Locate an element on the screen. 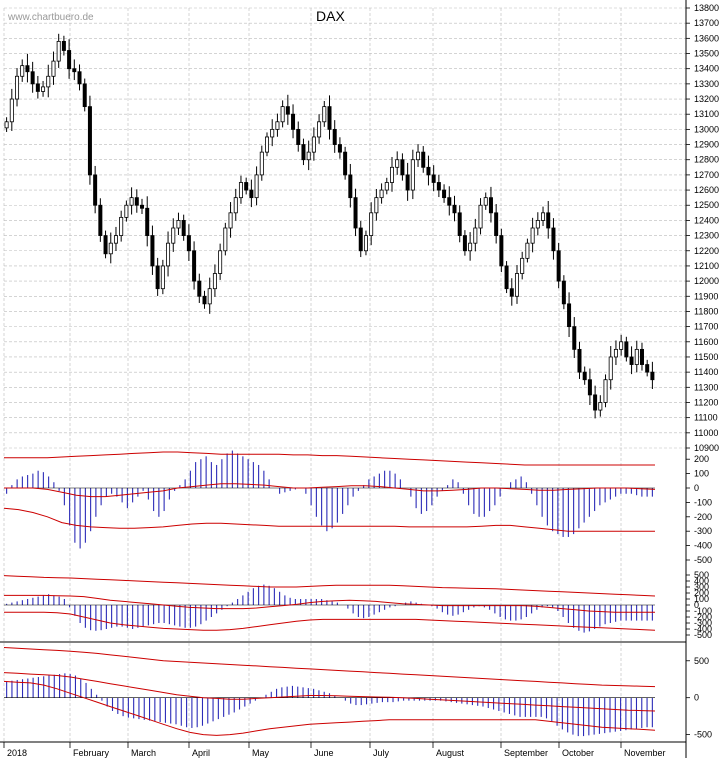 Image resolution: width=723 pixels, height=758 pixels. price-tick-label: 13100 is located at coordinates (706, 114).